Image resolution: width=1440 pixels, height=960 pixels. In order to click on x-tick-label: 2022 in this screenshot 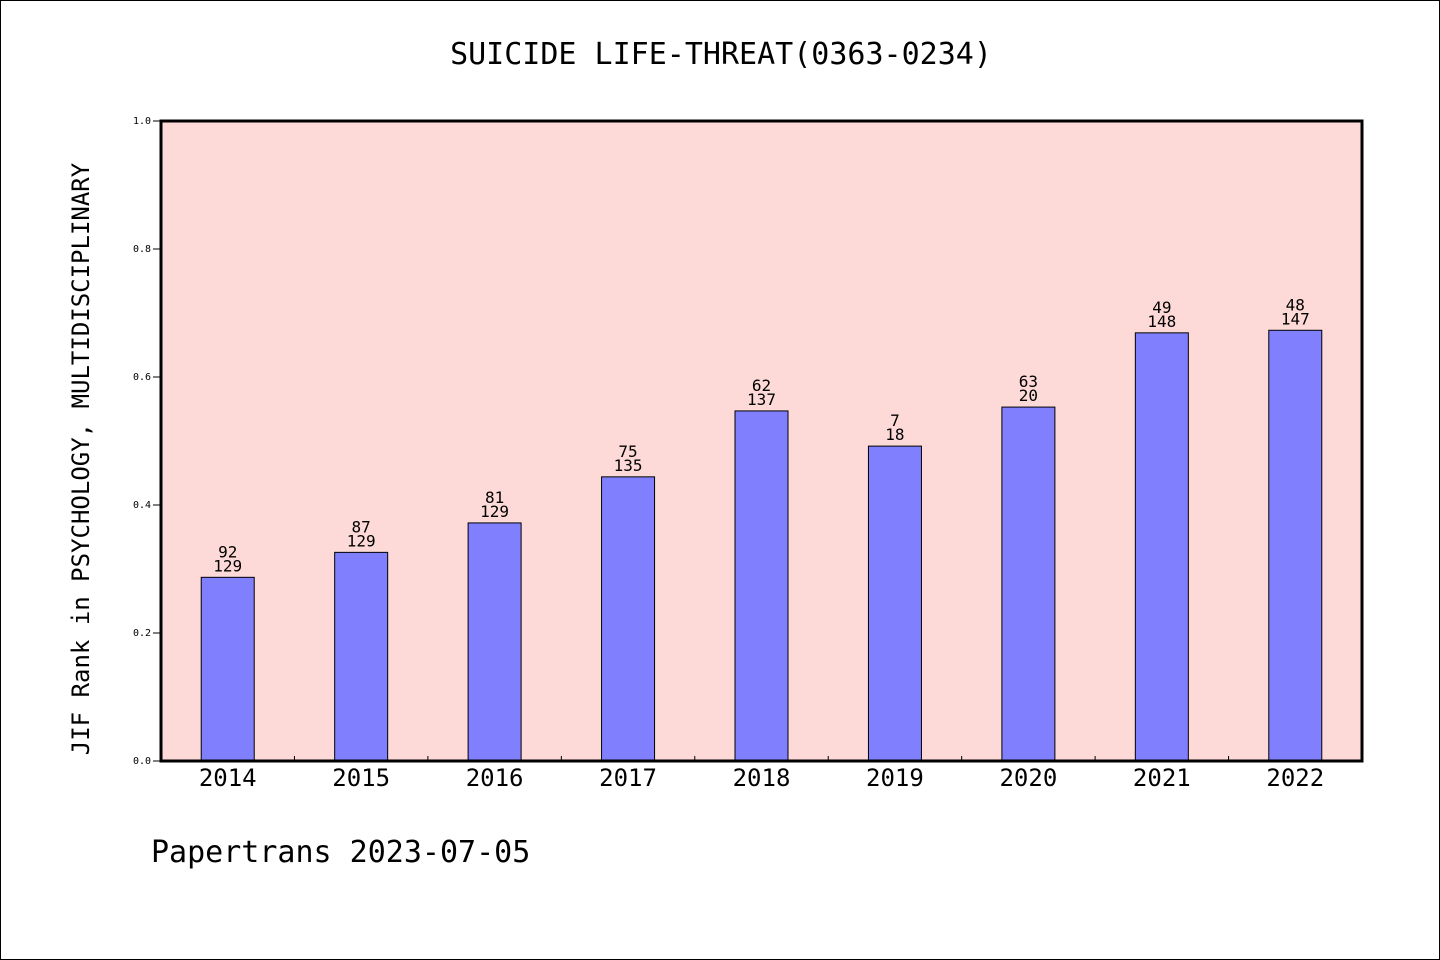, I will do `click(1295, 778)`.